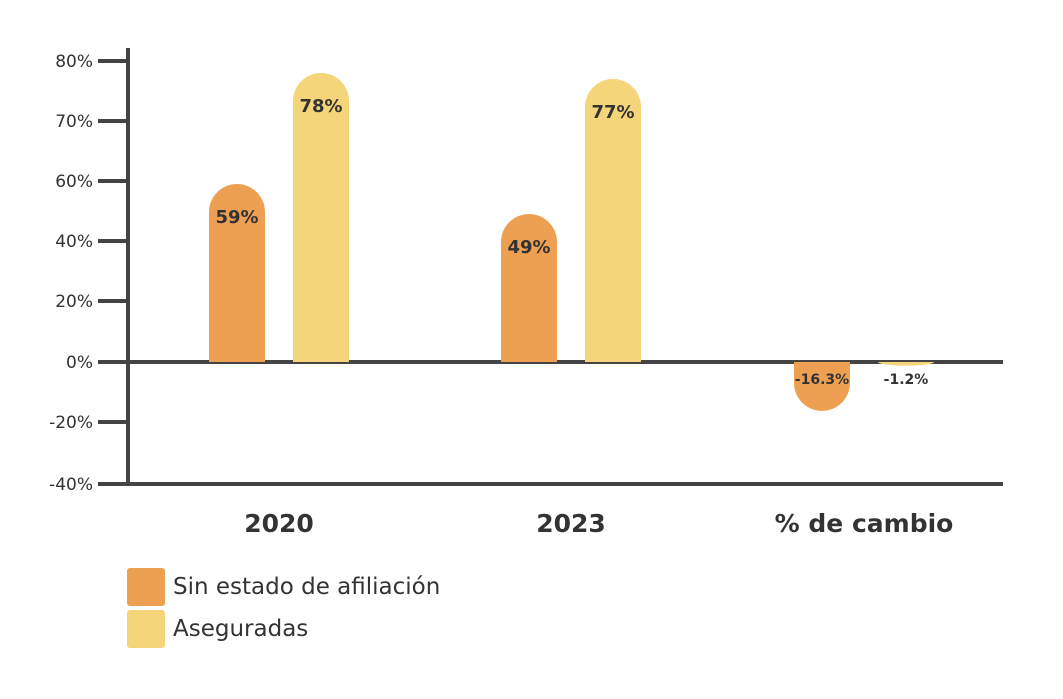  Describe the element at coordinates (241, 629) in the screenshot. I see `legend-label: Aseguradas` at that location.